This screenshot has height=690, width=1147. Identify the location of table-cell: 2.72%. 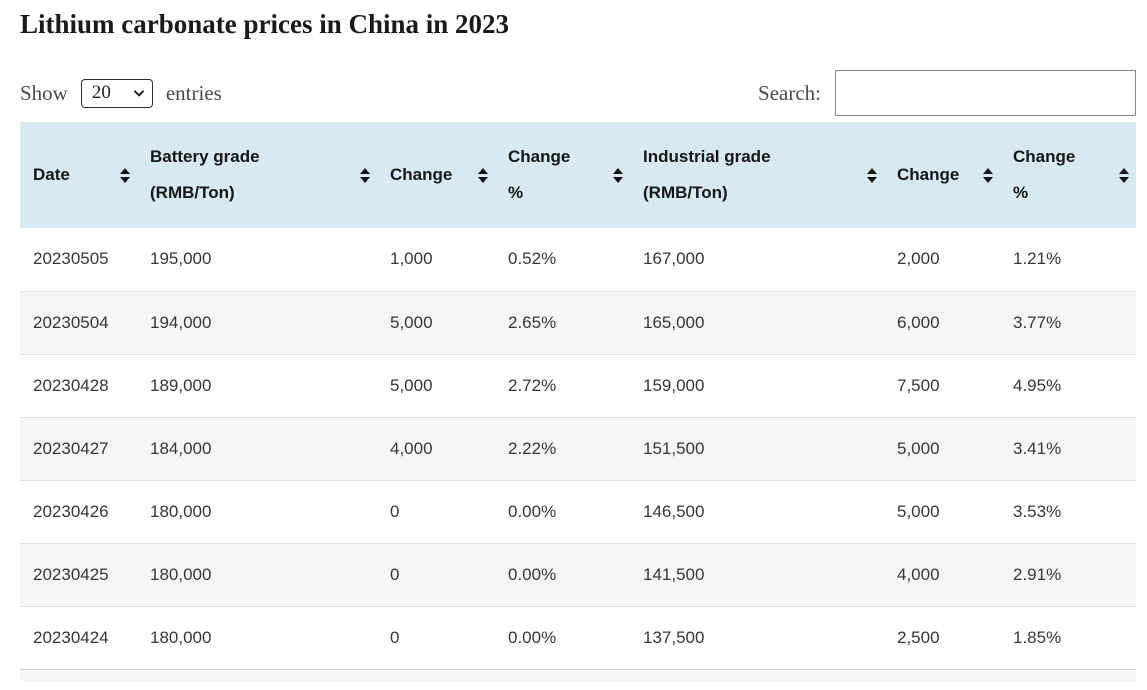
(562, 385).